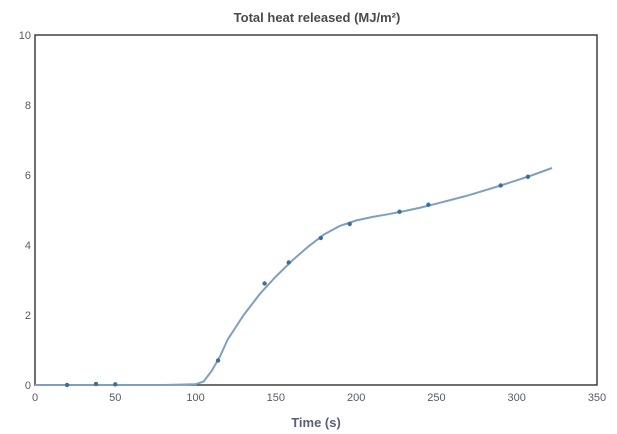 The width and height of the screenshot is (617, 434). What do you see at coordinates (436, 398) in the screenshot?
I see `x-tick-label: 250` at bounding box center [436, 398].